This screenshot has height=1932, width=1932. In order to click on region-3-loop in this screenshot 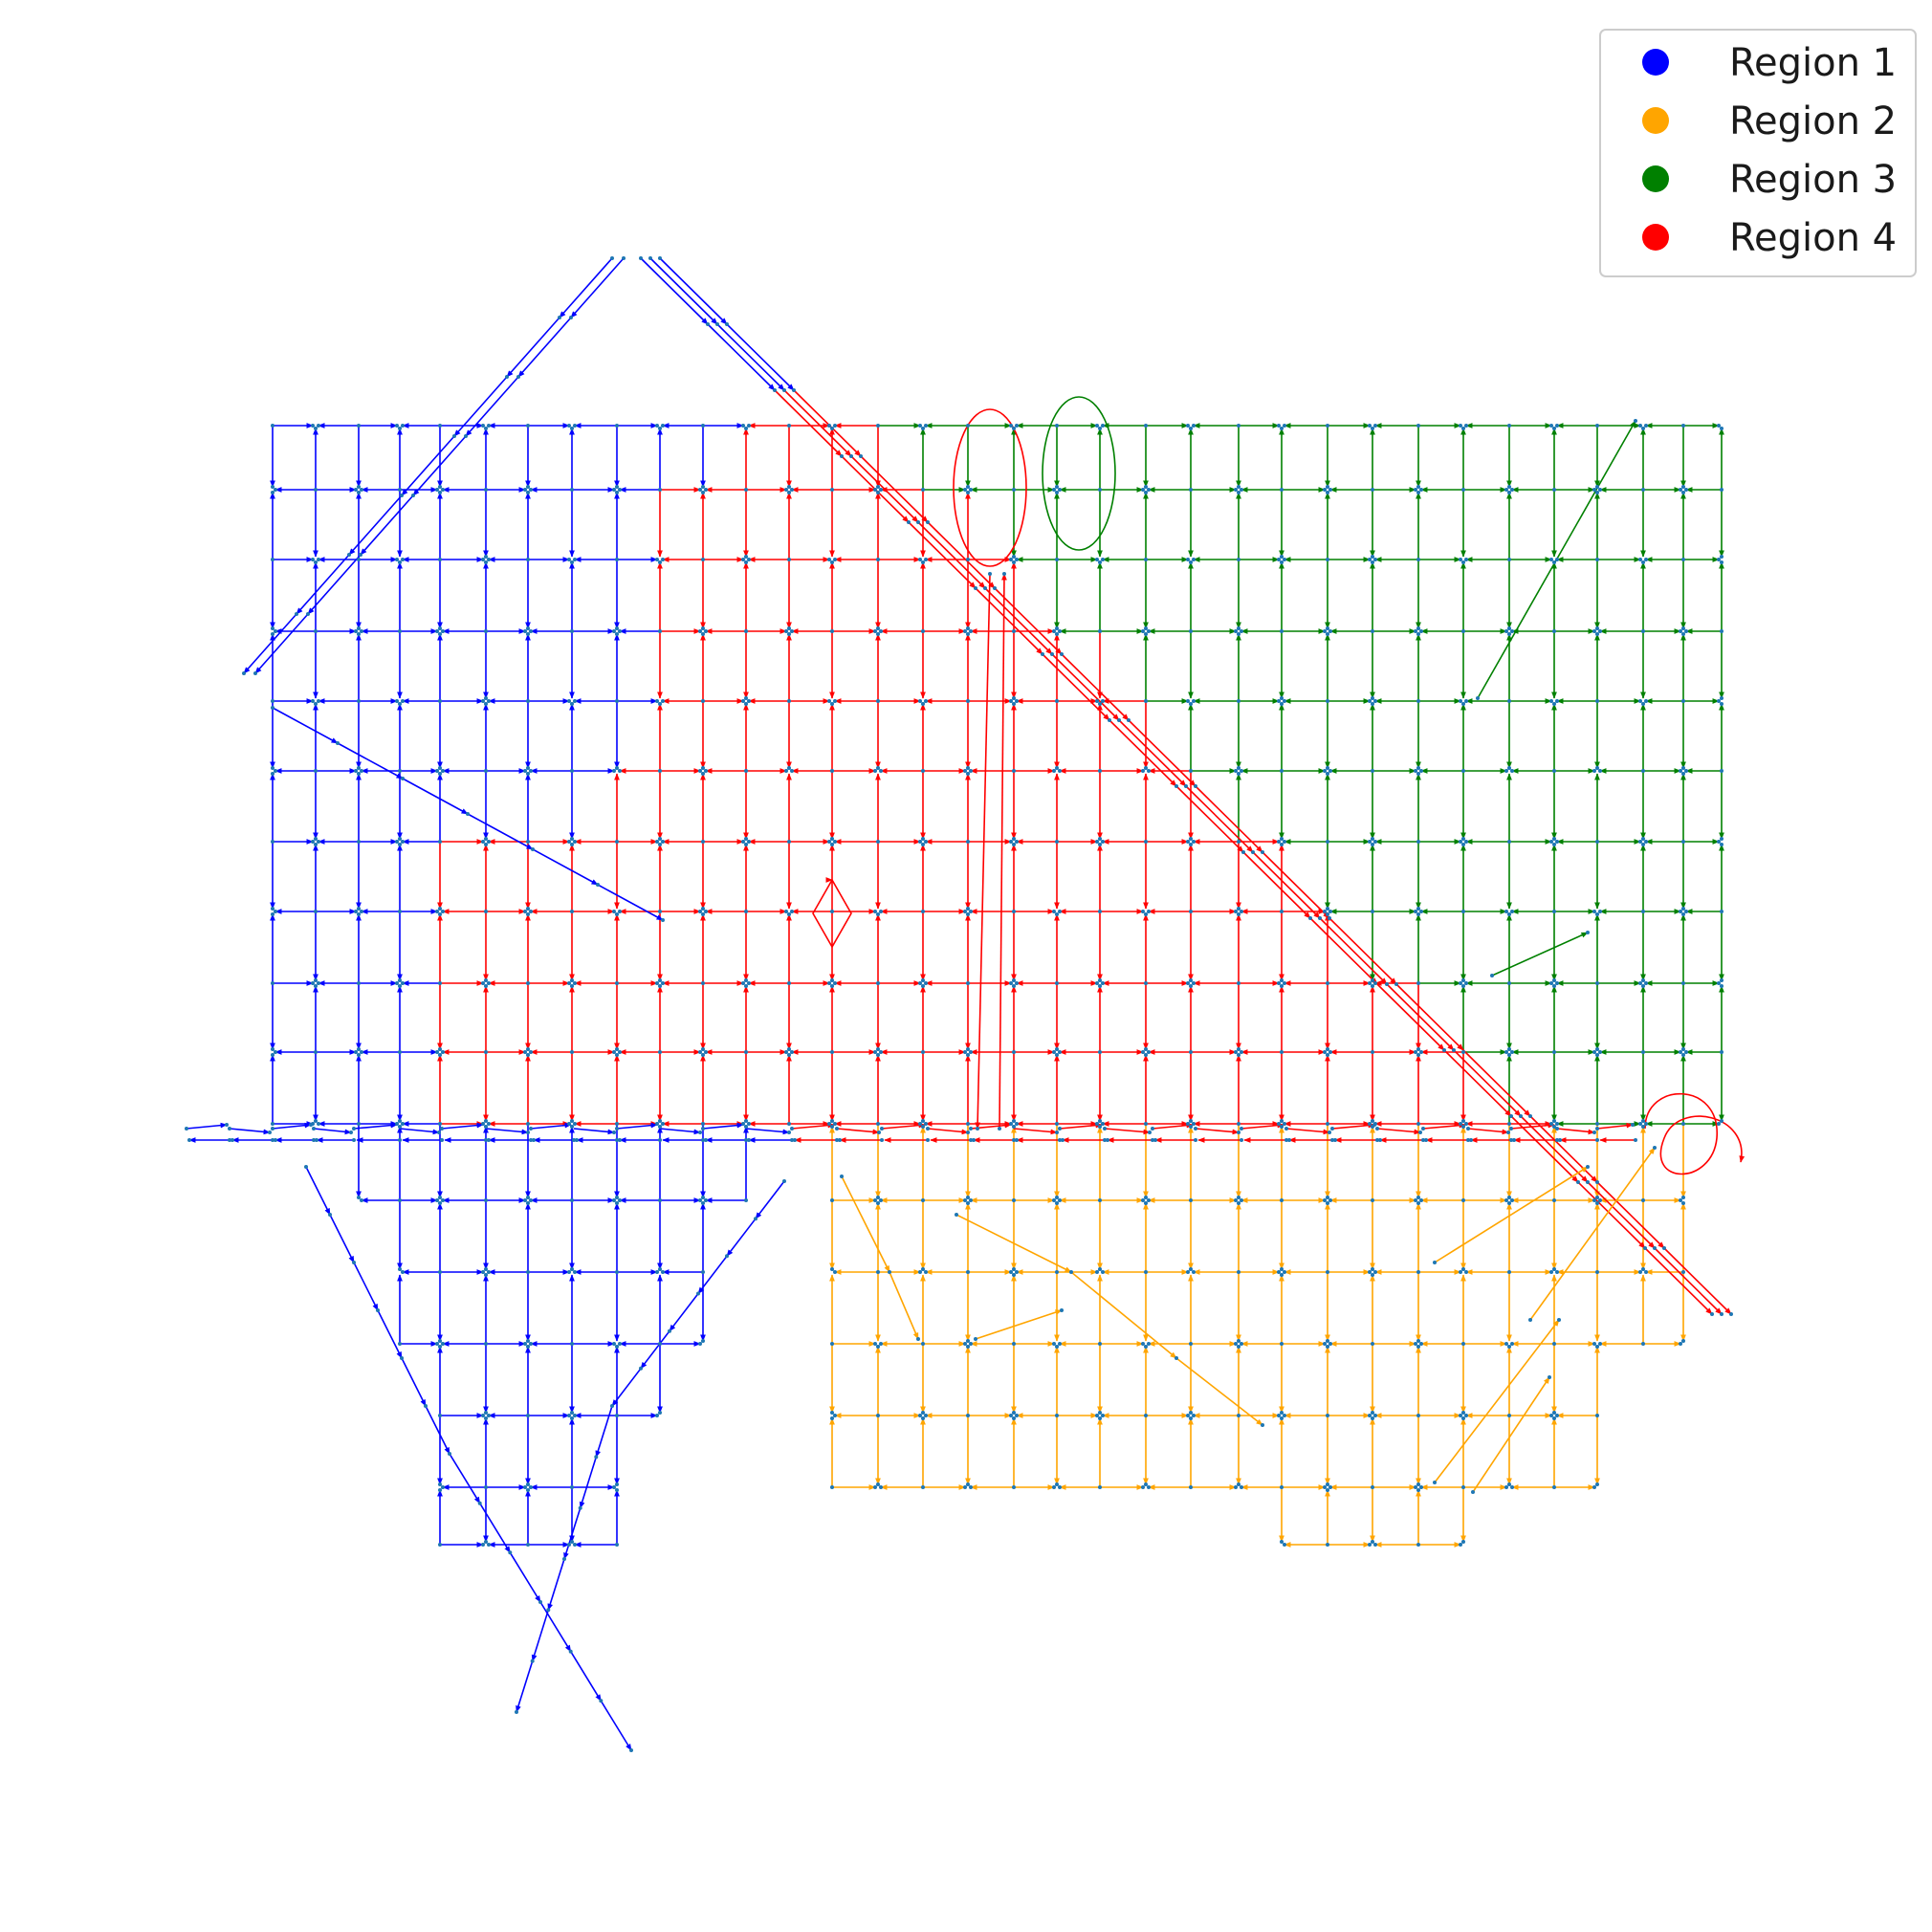, I will do `click(1079, 473)`.